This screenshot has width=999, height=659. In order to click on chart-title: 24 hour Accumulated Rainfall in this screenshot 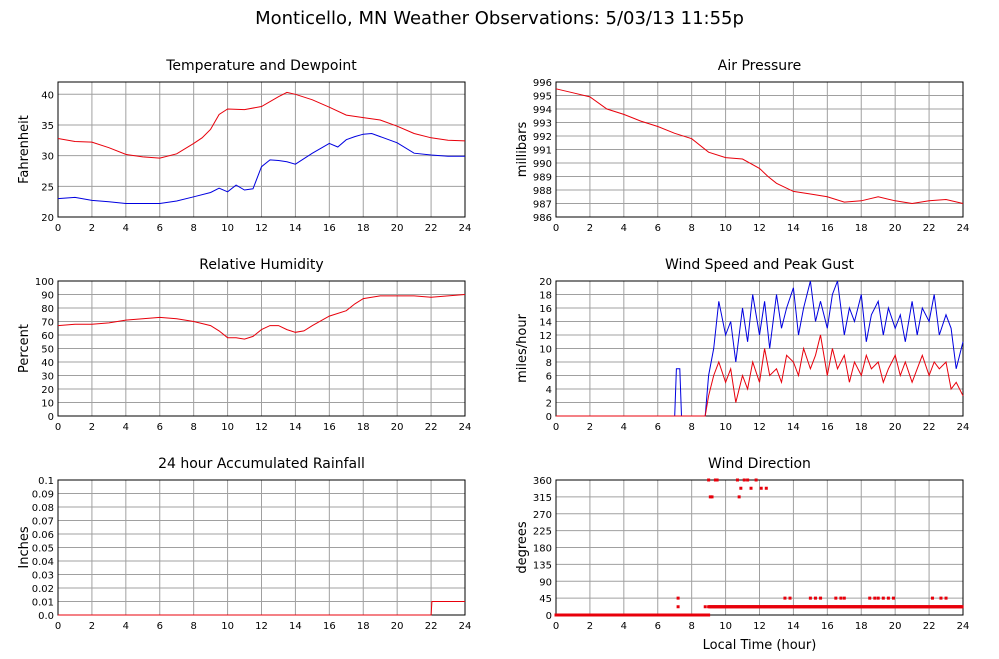, I will do `click(261, 464)`.